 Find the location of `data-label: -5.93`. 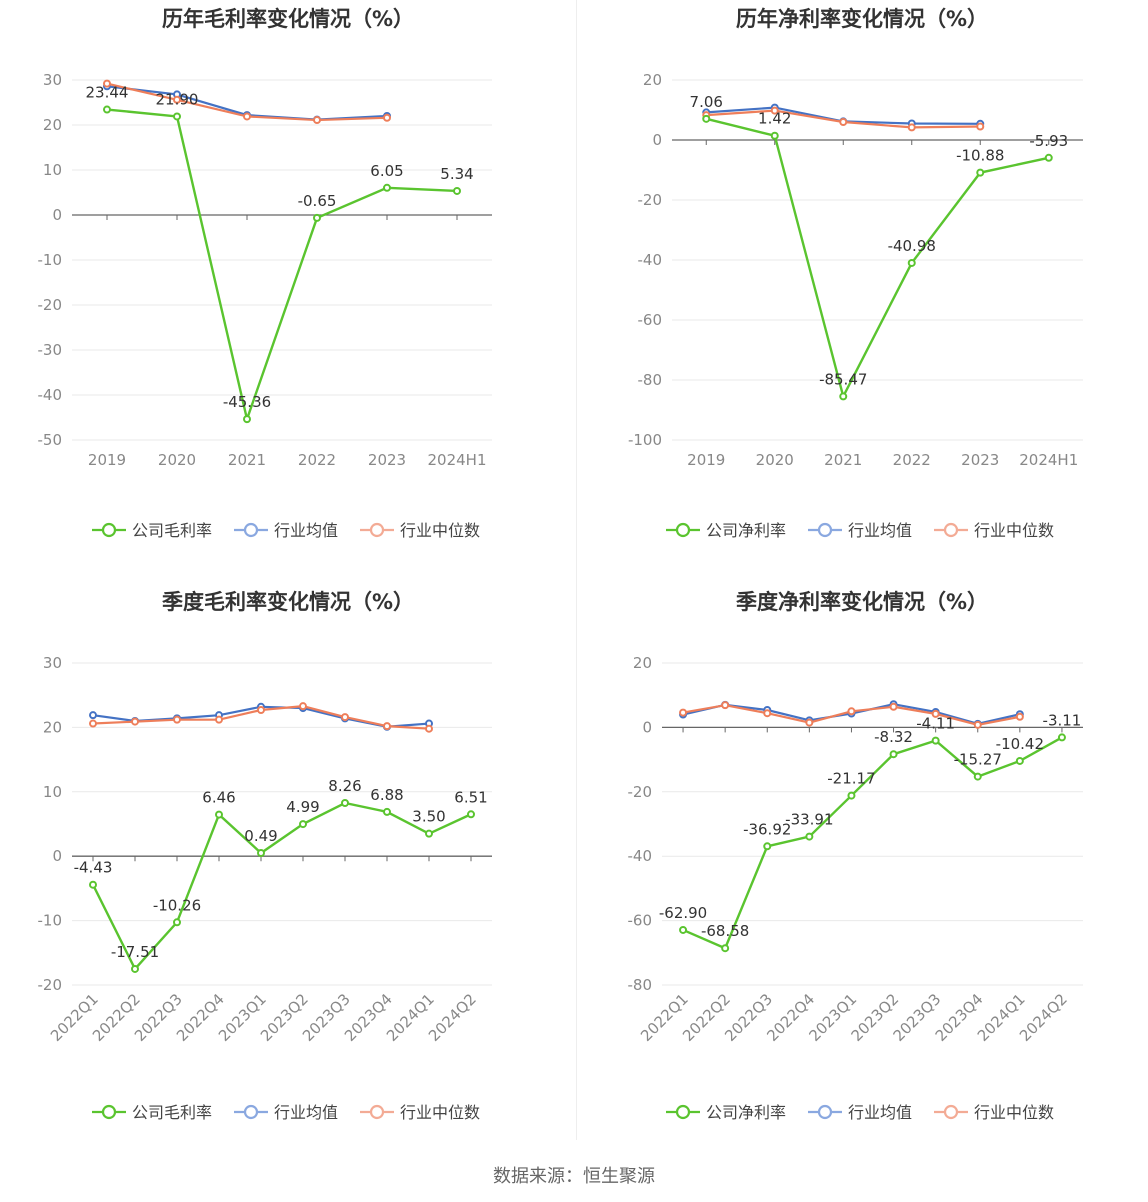

data-label: -5.93 is located at coordinates (1048, 141).